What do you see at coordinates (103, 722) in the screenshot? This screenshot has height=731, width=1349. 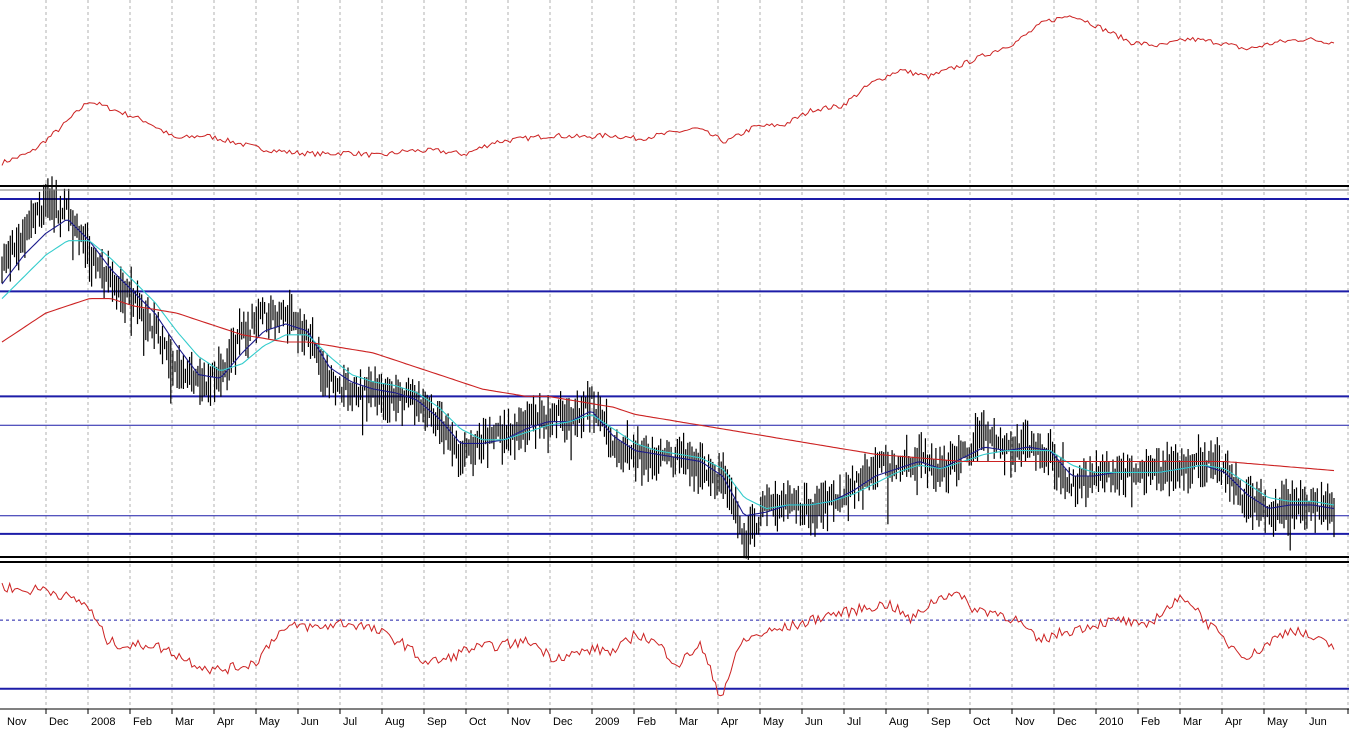 I see `x-tick-label: 2008` at bounding box center [103, 722].